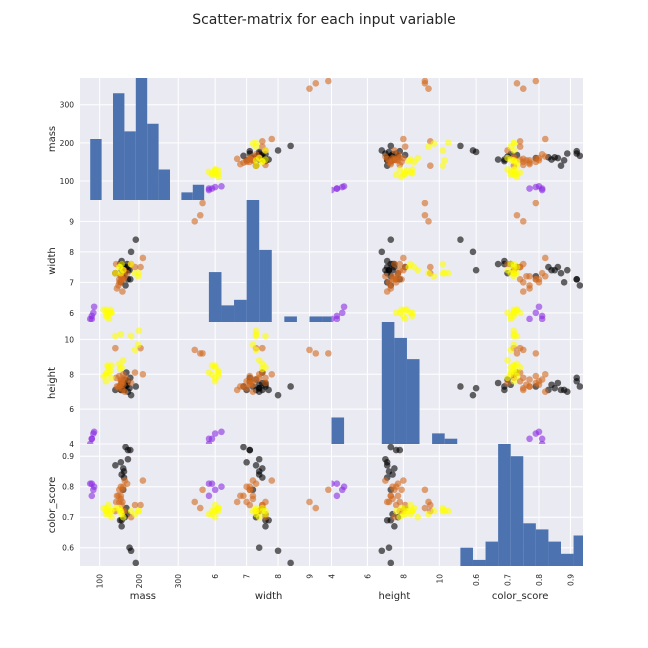 The image size is (648, 648). What do you see at coordinates (367, 576) in the screenshot?
I see `x-tick-label: 6` at bounding box center [367, 576].